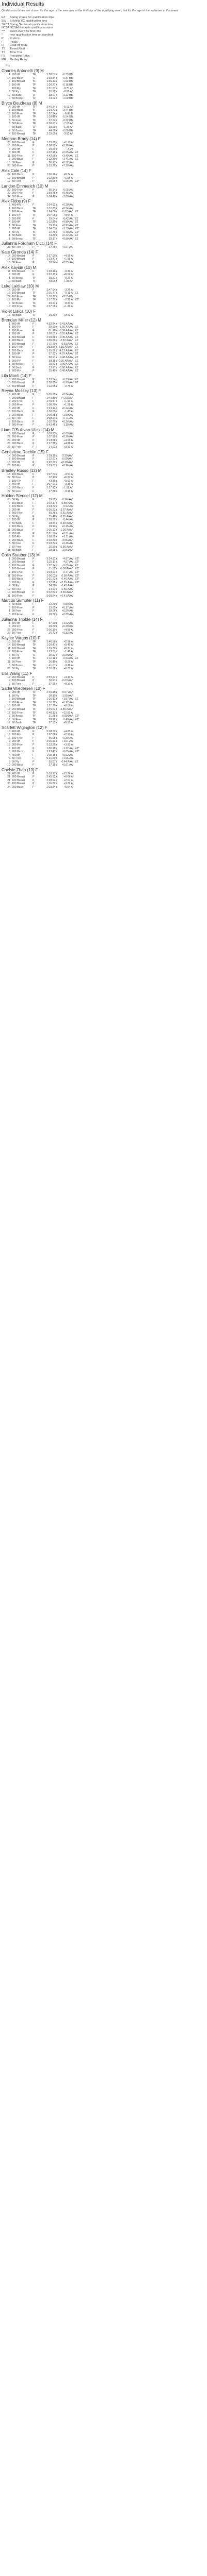  I want to click on result-time-drop: -0.22 BB, so click(67, 120).